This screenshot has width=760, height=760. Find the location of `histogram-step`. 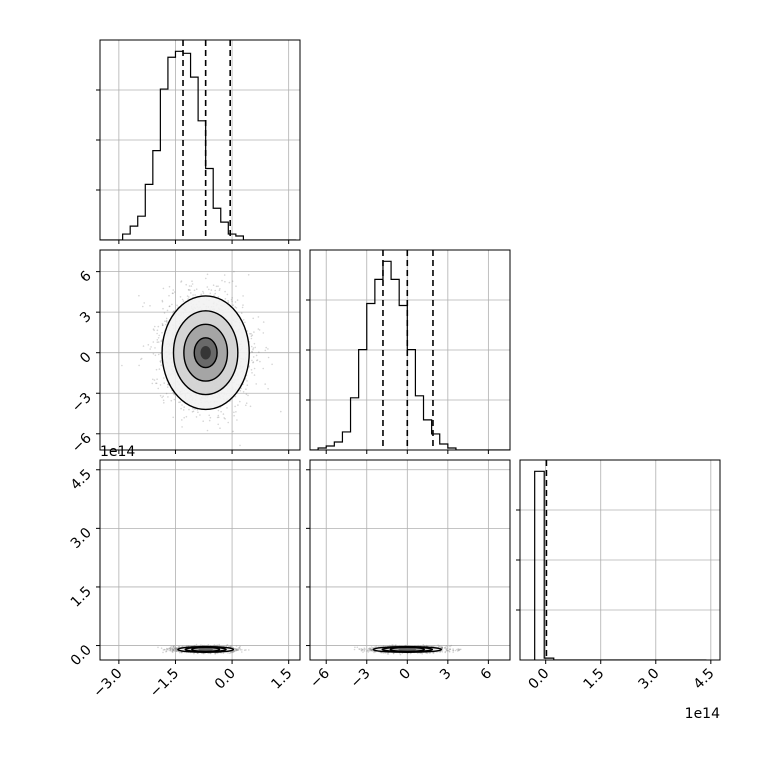

histogram-step is located at coordinates (410, 355).